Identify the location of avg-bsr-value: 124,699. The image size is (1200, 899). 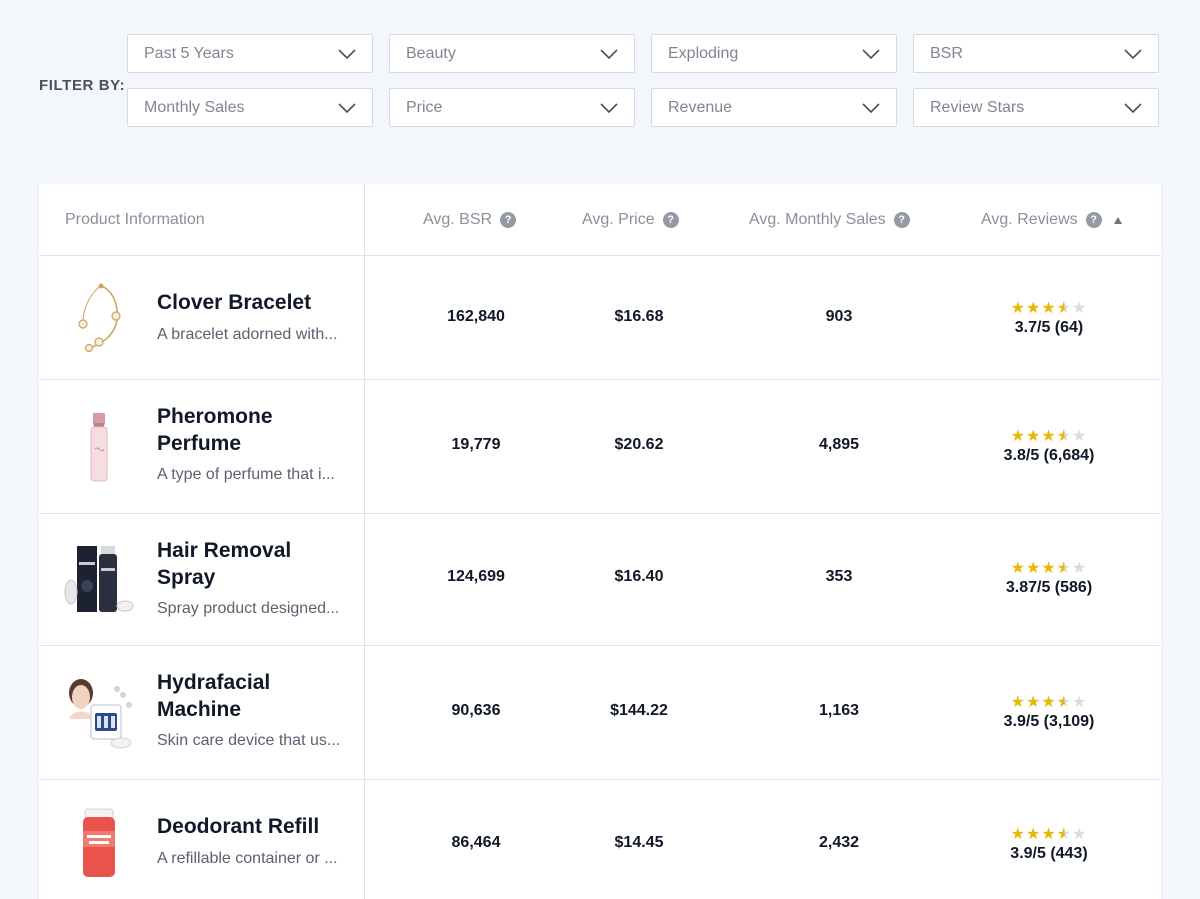
(476, 576).